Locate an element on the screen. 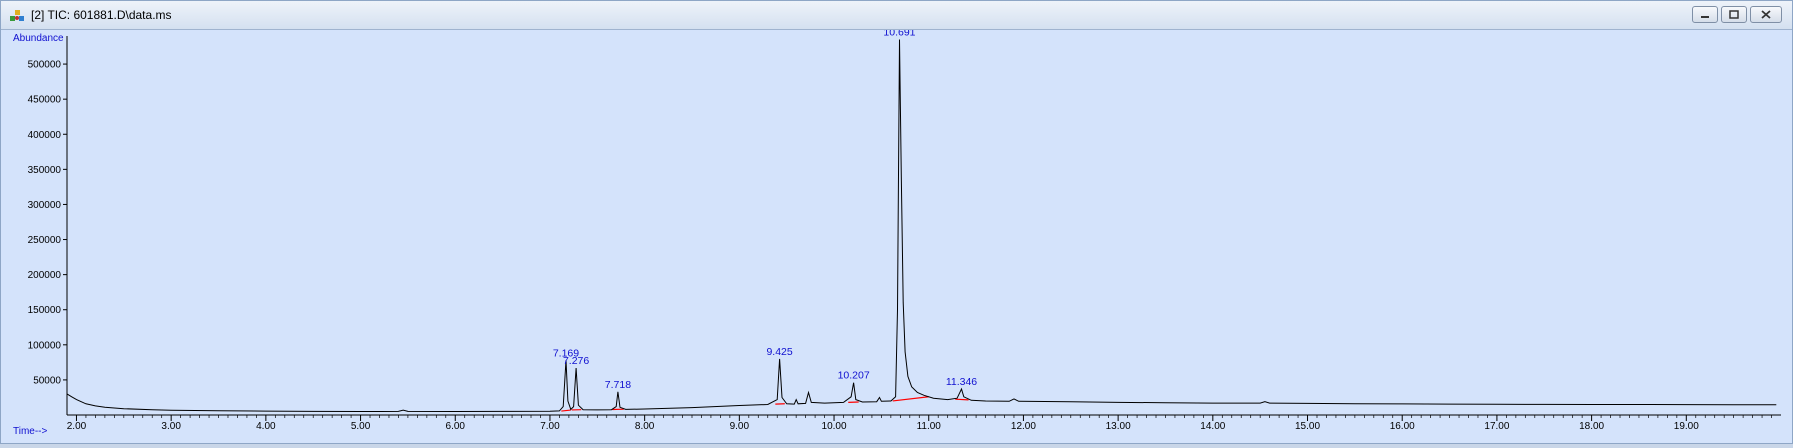 Image resolution: width=1793 pixels, height=448 pixels. minimize-icon is located at coordinates (1705, 14).